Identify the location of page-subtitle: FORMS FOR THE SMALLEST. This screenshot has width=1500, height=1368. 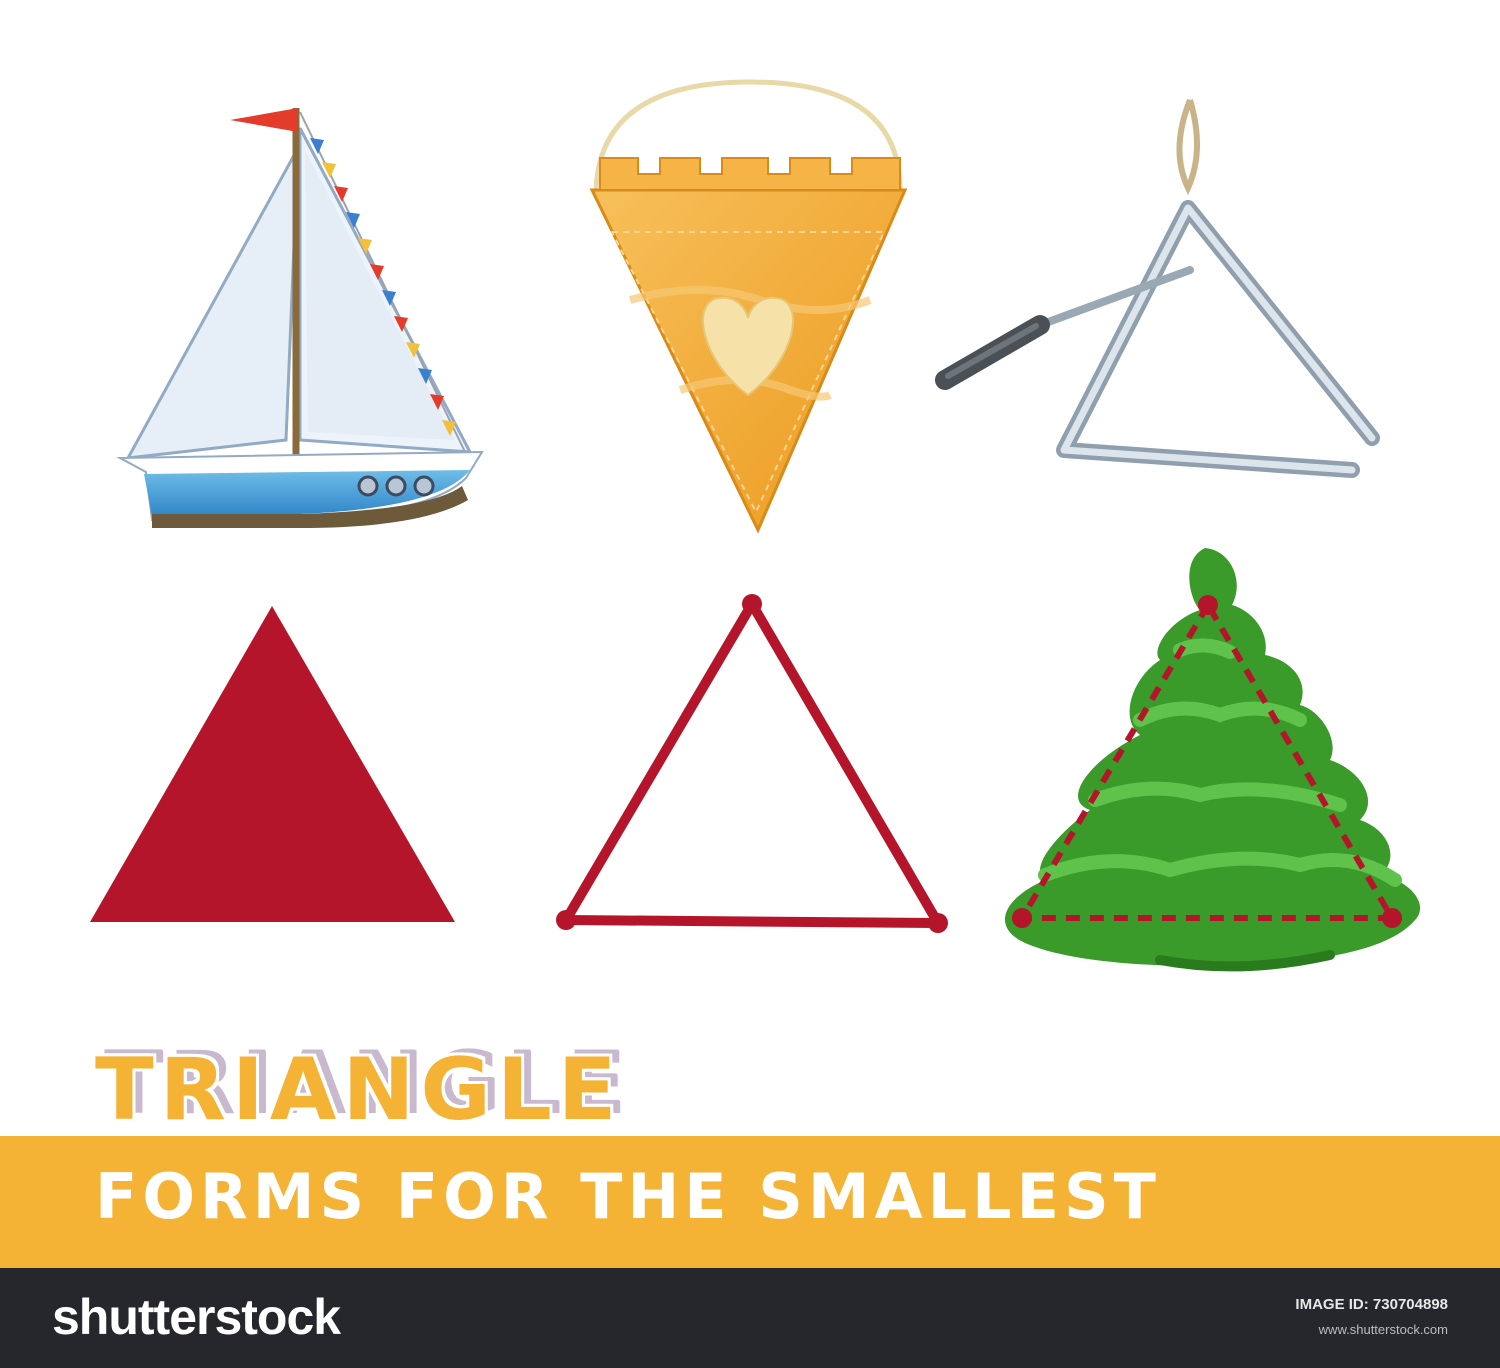
(628, 1196).